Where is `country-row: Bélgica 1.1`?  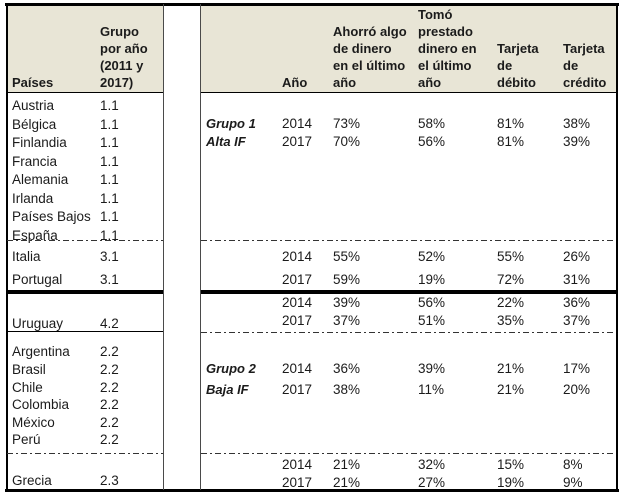
country-row: Bélgica 1.1 is located at coordinates (100, 125).